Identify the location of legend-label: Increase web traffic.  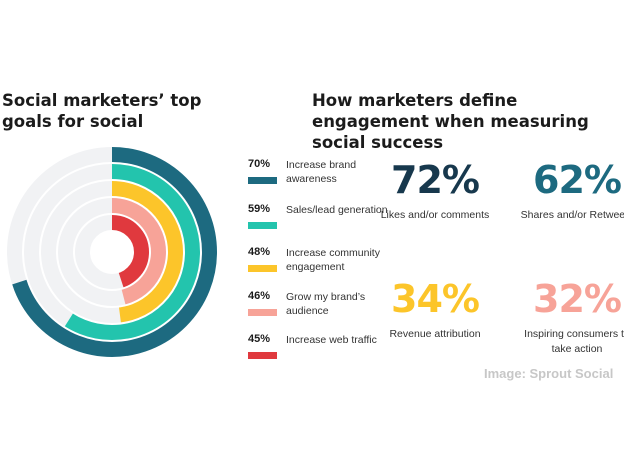
(331, 340).